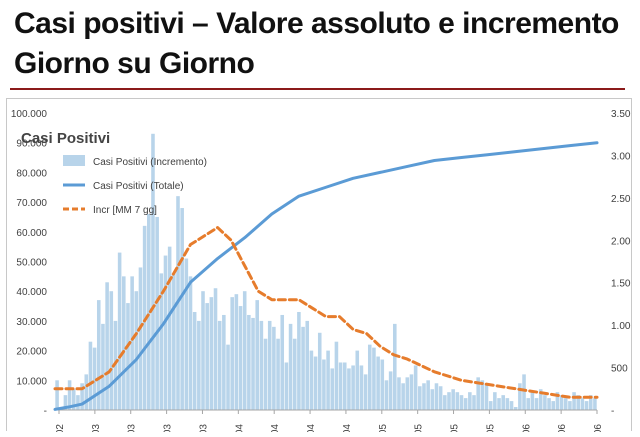 This screenshot has width=640, height=437. What do you see at coordinates (612, 411) in the screenshot?
I see `y-right-tick-label: -` at bounding box center [612, 411].